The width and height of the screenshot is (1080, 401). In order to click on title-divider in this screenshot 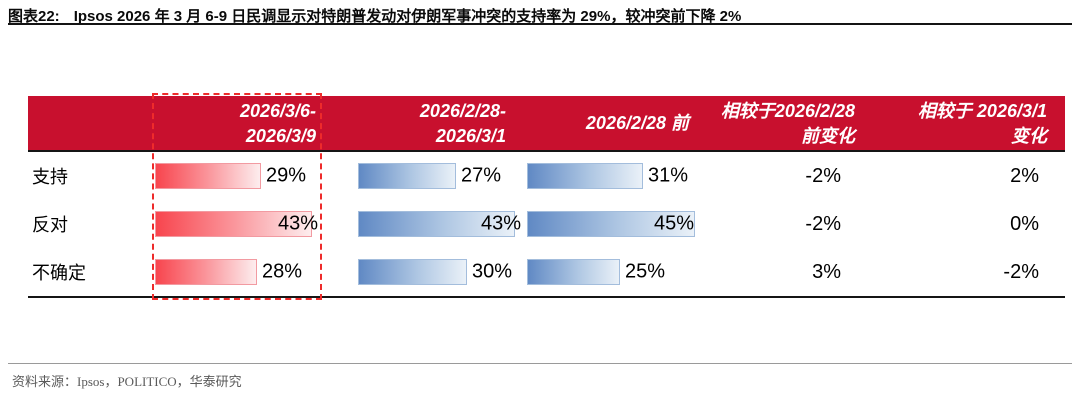, I will do `click(540, 24)`.